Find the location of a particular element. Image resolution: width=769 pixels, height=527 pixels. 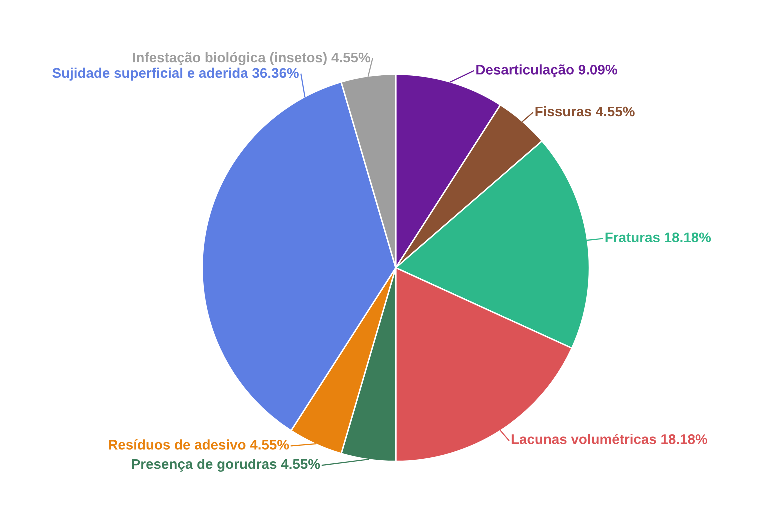

slice-label: Fissuras 4.55% is located at coordinates (585, 111).